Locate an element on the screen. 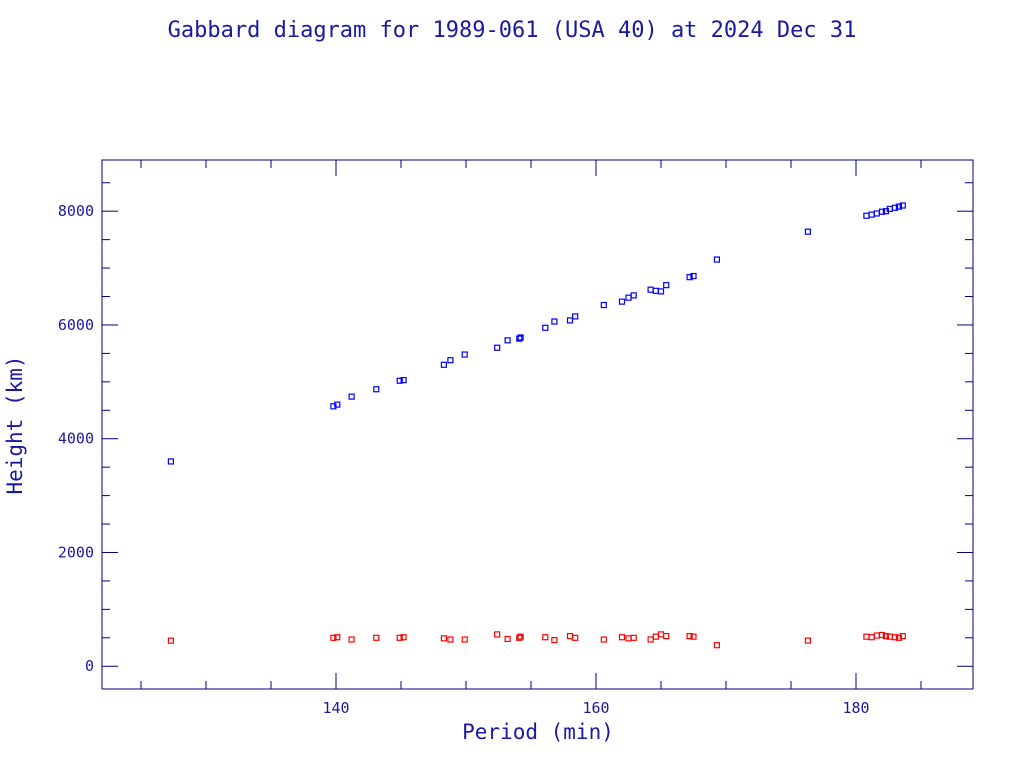 Image resolution: width=1024 pixels, height=768 pixels. x-axis-label: Period (min) is located at coordinates (538, 732).